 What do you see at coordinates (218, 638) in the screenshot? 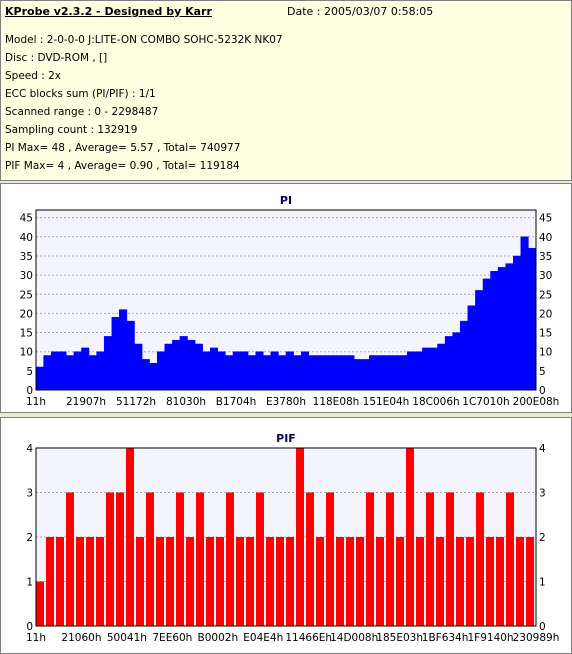
I see `pif-xtick-label: B0002h` at bounding box center [218, 638].